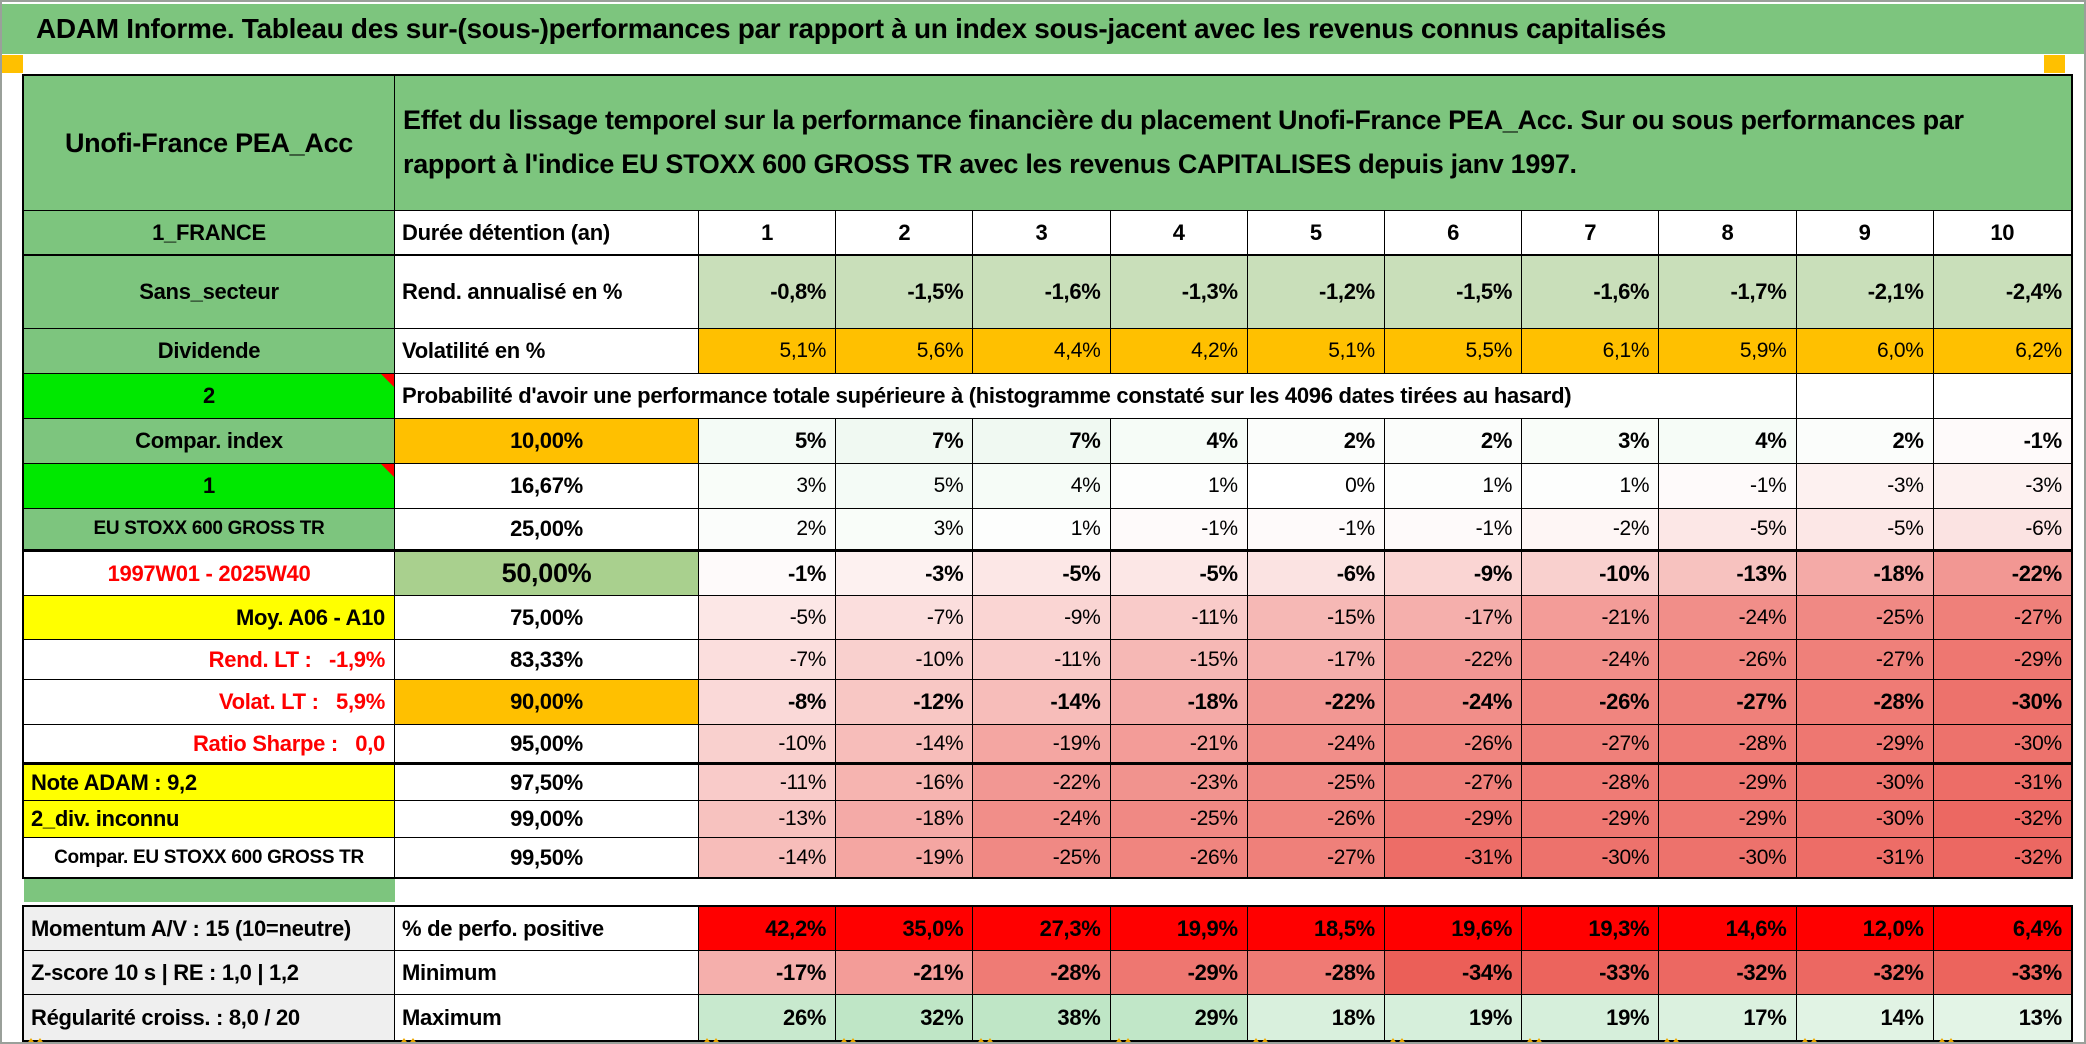 The height and width of the screenshot is (1044, 2086). What do you see at coordinates (768, 292) in the screenshot?
I see `data-cell: -0,8%` at bounding box center [768, 292].